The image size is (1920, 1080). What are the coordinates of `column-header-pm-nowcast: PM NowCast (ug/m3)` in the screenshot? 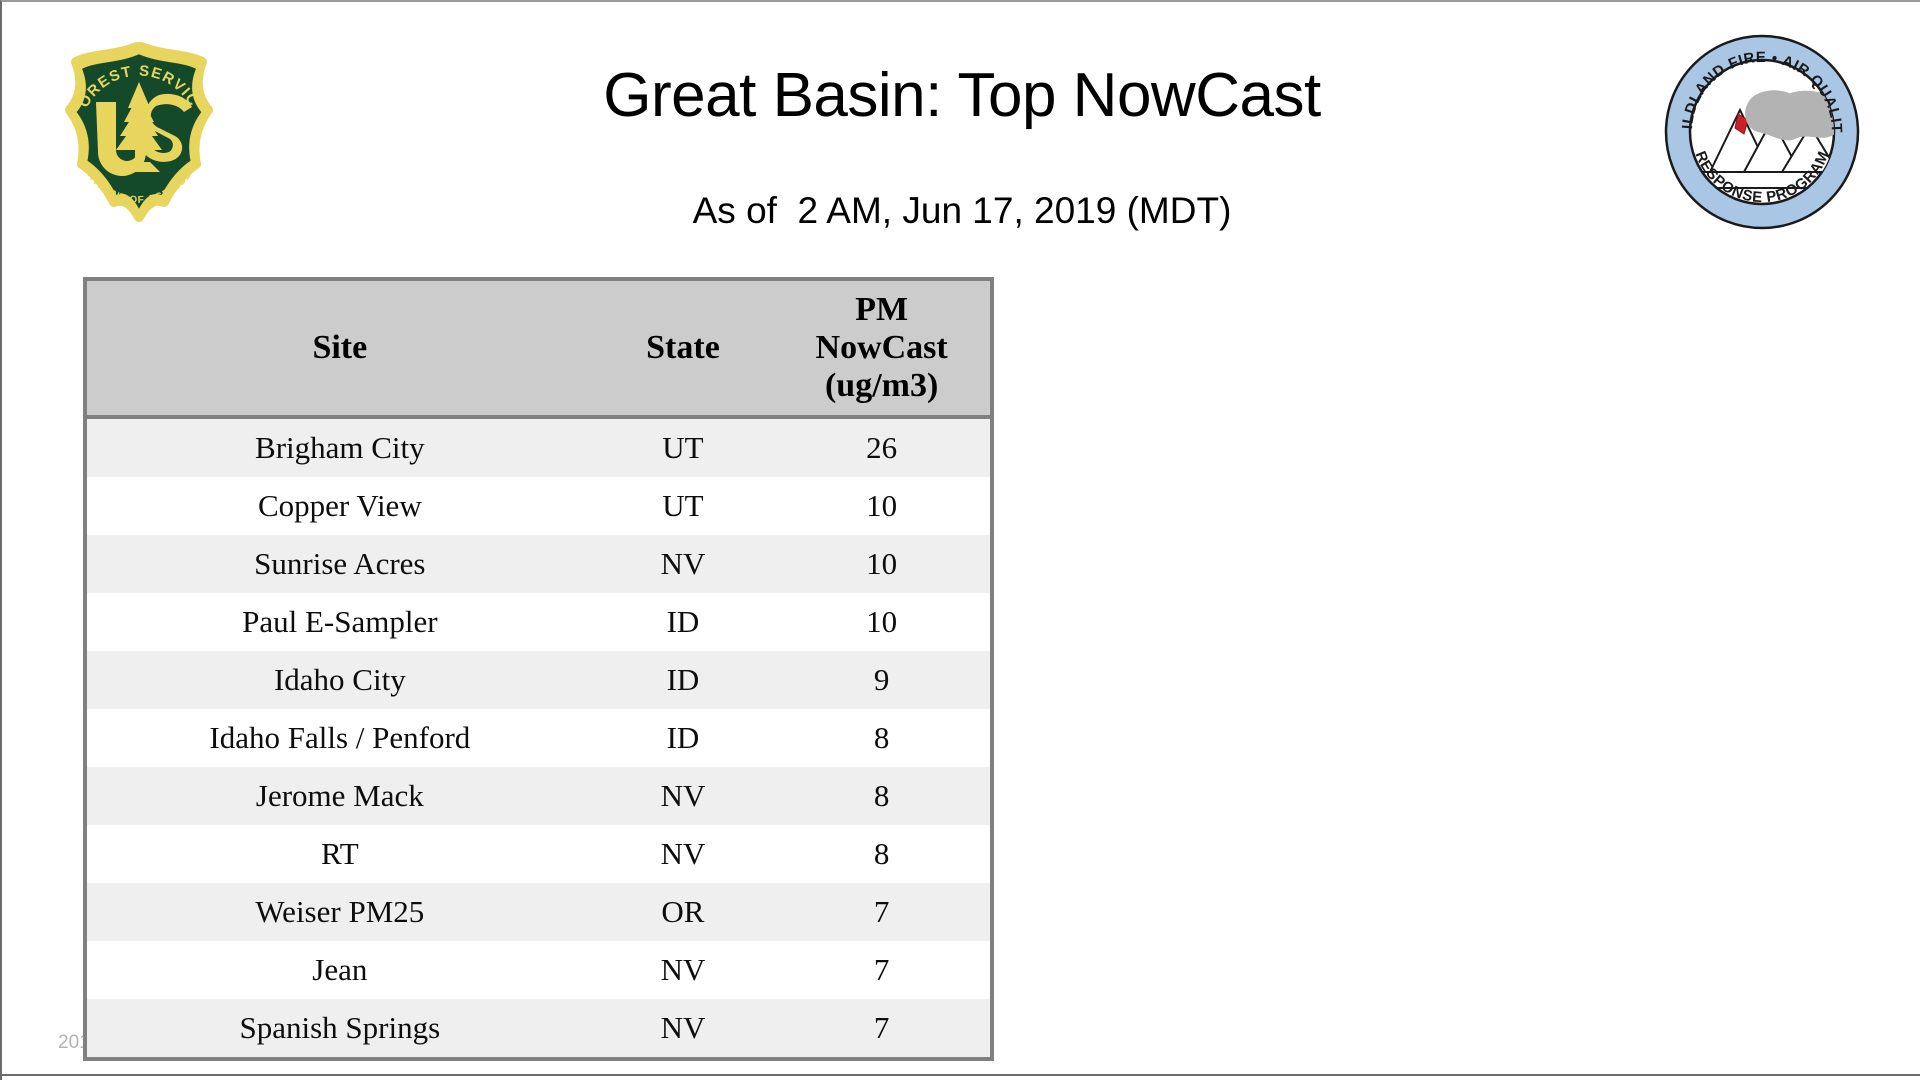 It's located at (881, 350).